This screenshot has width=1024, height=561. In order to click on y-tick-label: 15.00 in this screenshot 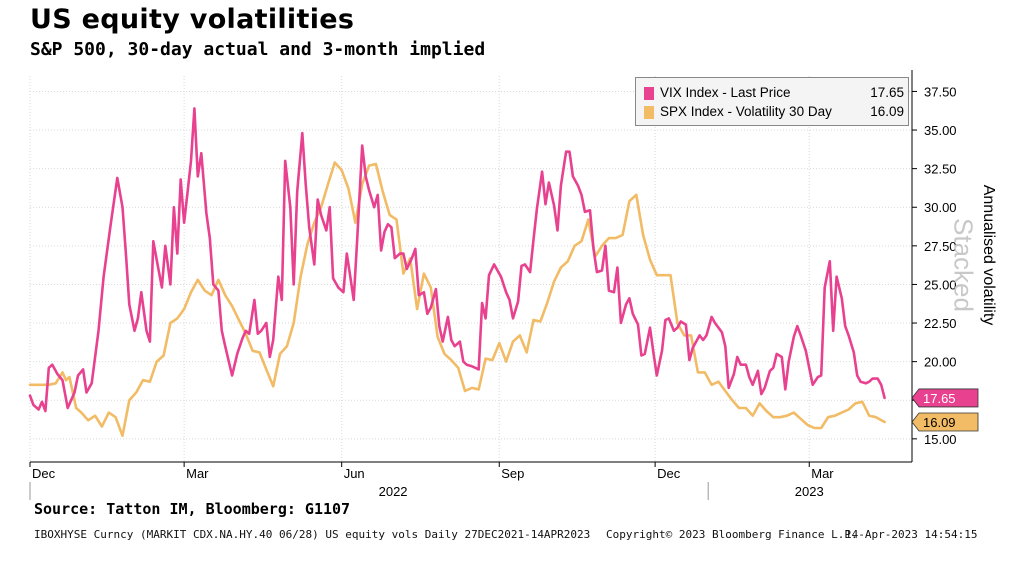, I will do `click(940, 439)`.